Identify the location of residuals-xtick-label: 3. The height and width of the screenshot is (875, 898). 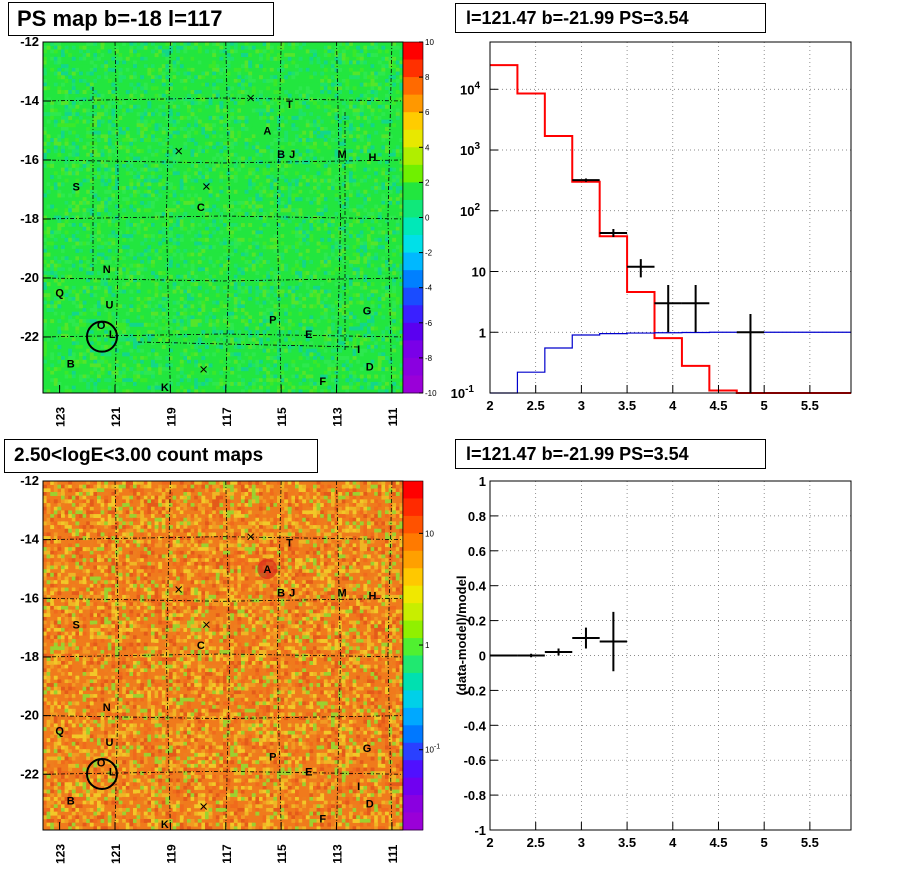
(581, 842).